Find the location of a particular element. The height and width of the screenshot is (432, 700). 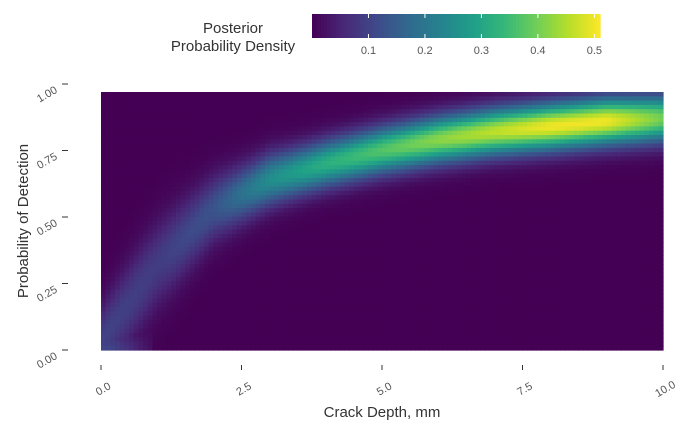

colorbar-segment is located at coordinates (359, 26).